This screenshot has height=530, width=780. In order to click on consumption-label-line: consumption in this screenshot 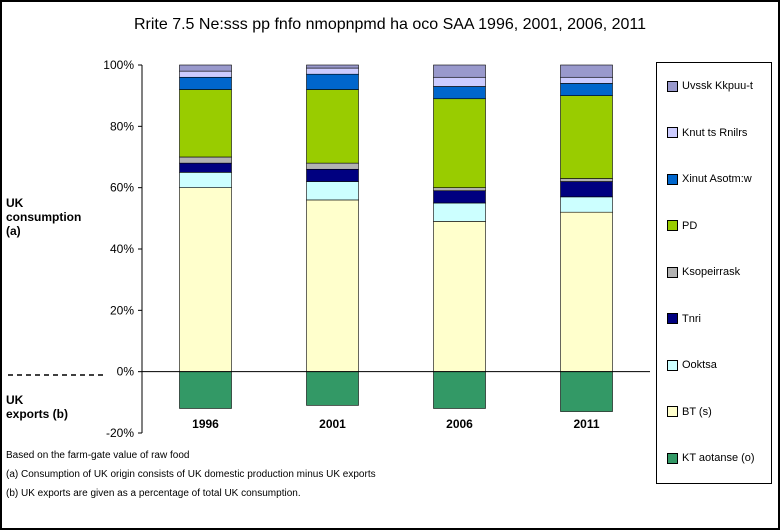, I will do `click(44, 217)`.